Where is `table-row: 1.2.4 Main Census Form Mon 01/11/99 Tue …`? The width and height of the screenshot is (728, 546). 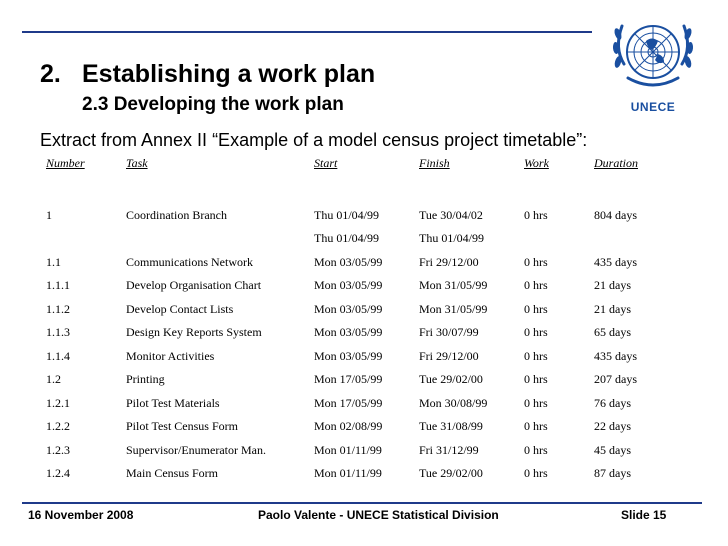
table-row: 1.2.4 Main Census Form Mon 01/11/99 Tue … is located at coordinates (355, 474).